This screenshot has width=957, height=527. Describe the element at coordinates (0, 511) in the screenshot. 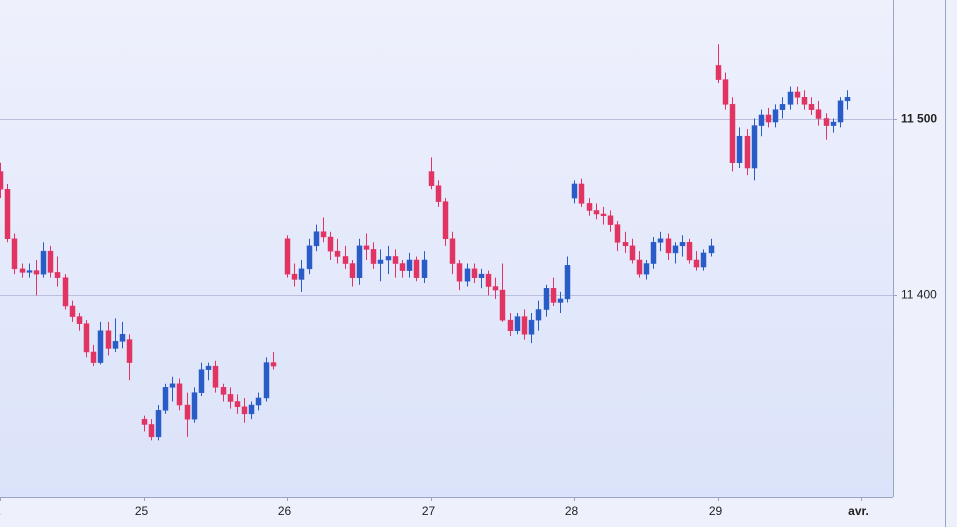

I see `x-tick-label: 2` at that location.